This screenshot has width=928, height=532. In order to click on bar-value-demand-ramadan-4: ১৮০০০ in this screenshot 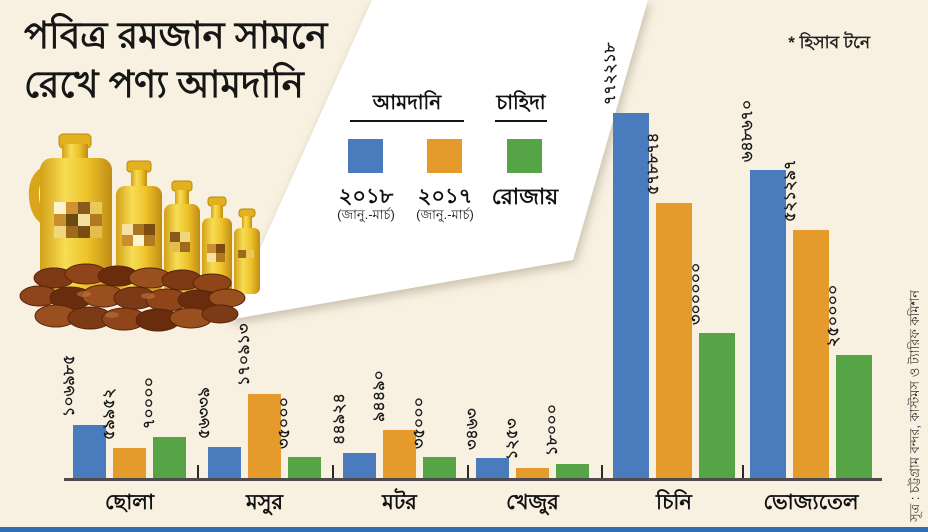, I will do `click(552, 430)`.